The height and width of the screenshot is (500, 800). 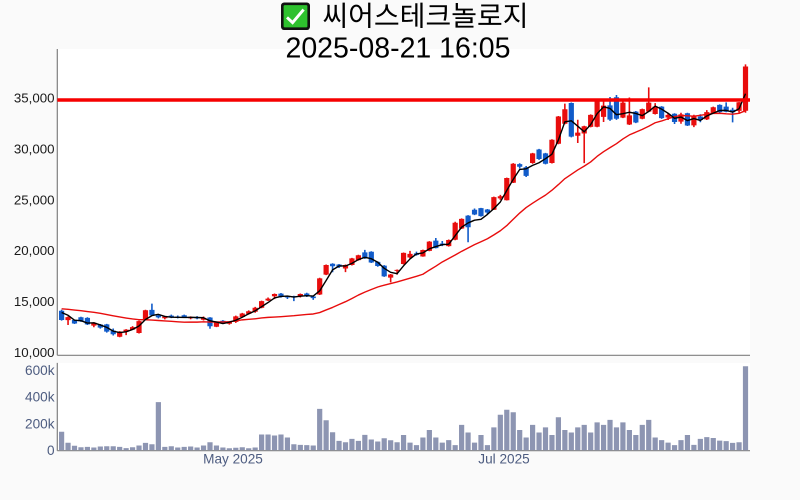 What do you see at coordinates (51, 450) in the screenshot?
I see `svg-text: 0` at bounding box center [51, 450].